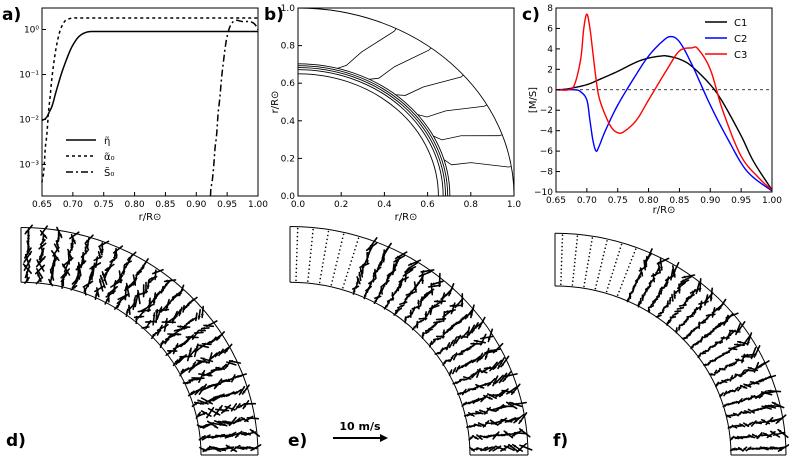 The height and width of the screenshot is (457, 789). What do you see at coordinates (73, 205) in the screenshot?
I see `x-tick-label: 0.70` at bounding box center [73, 205].